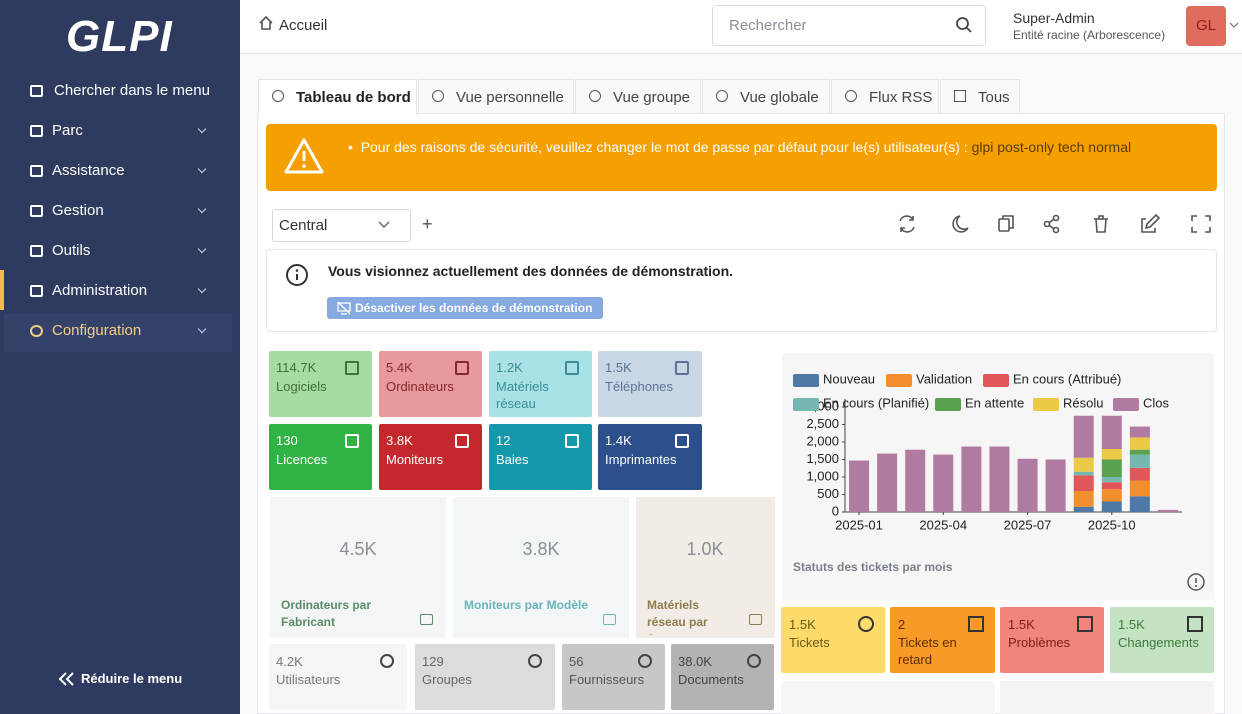 This screenshot has width=1242, height=714. I want to click on logo: GLPI, so click(119, 36).